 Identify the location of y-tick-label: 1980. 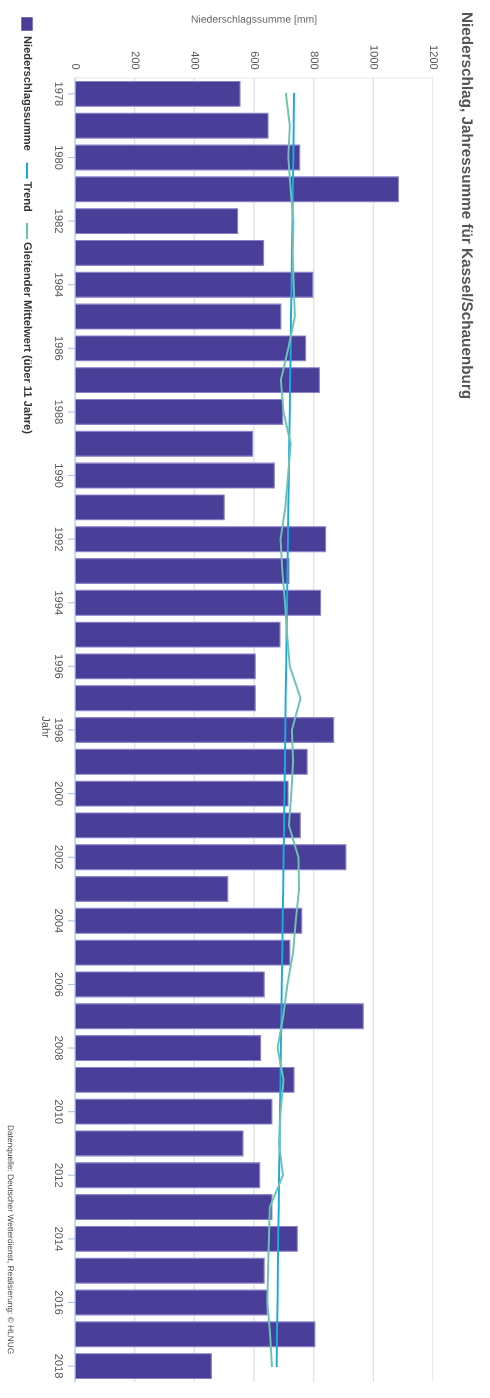
(59, 158).